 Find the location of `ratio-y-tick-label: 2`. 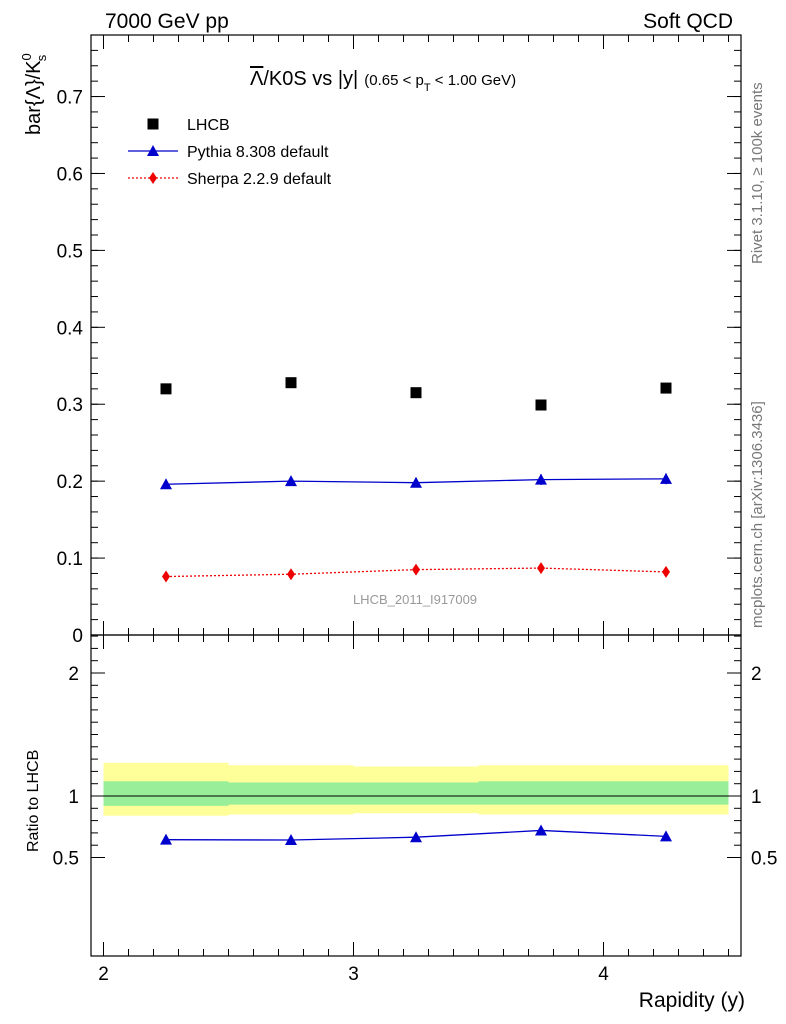

ratio-y-tick-label: 2 is located at coordinates (73, 674).